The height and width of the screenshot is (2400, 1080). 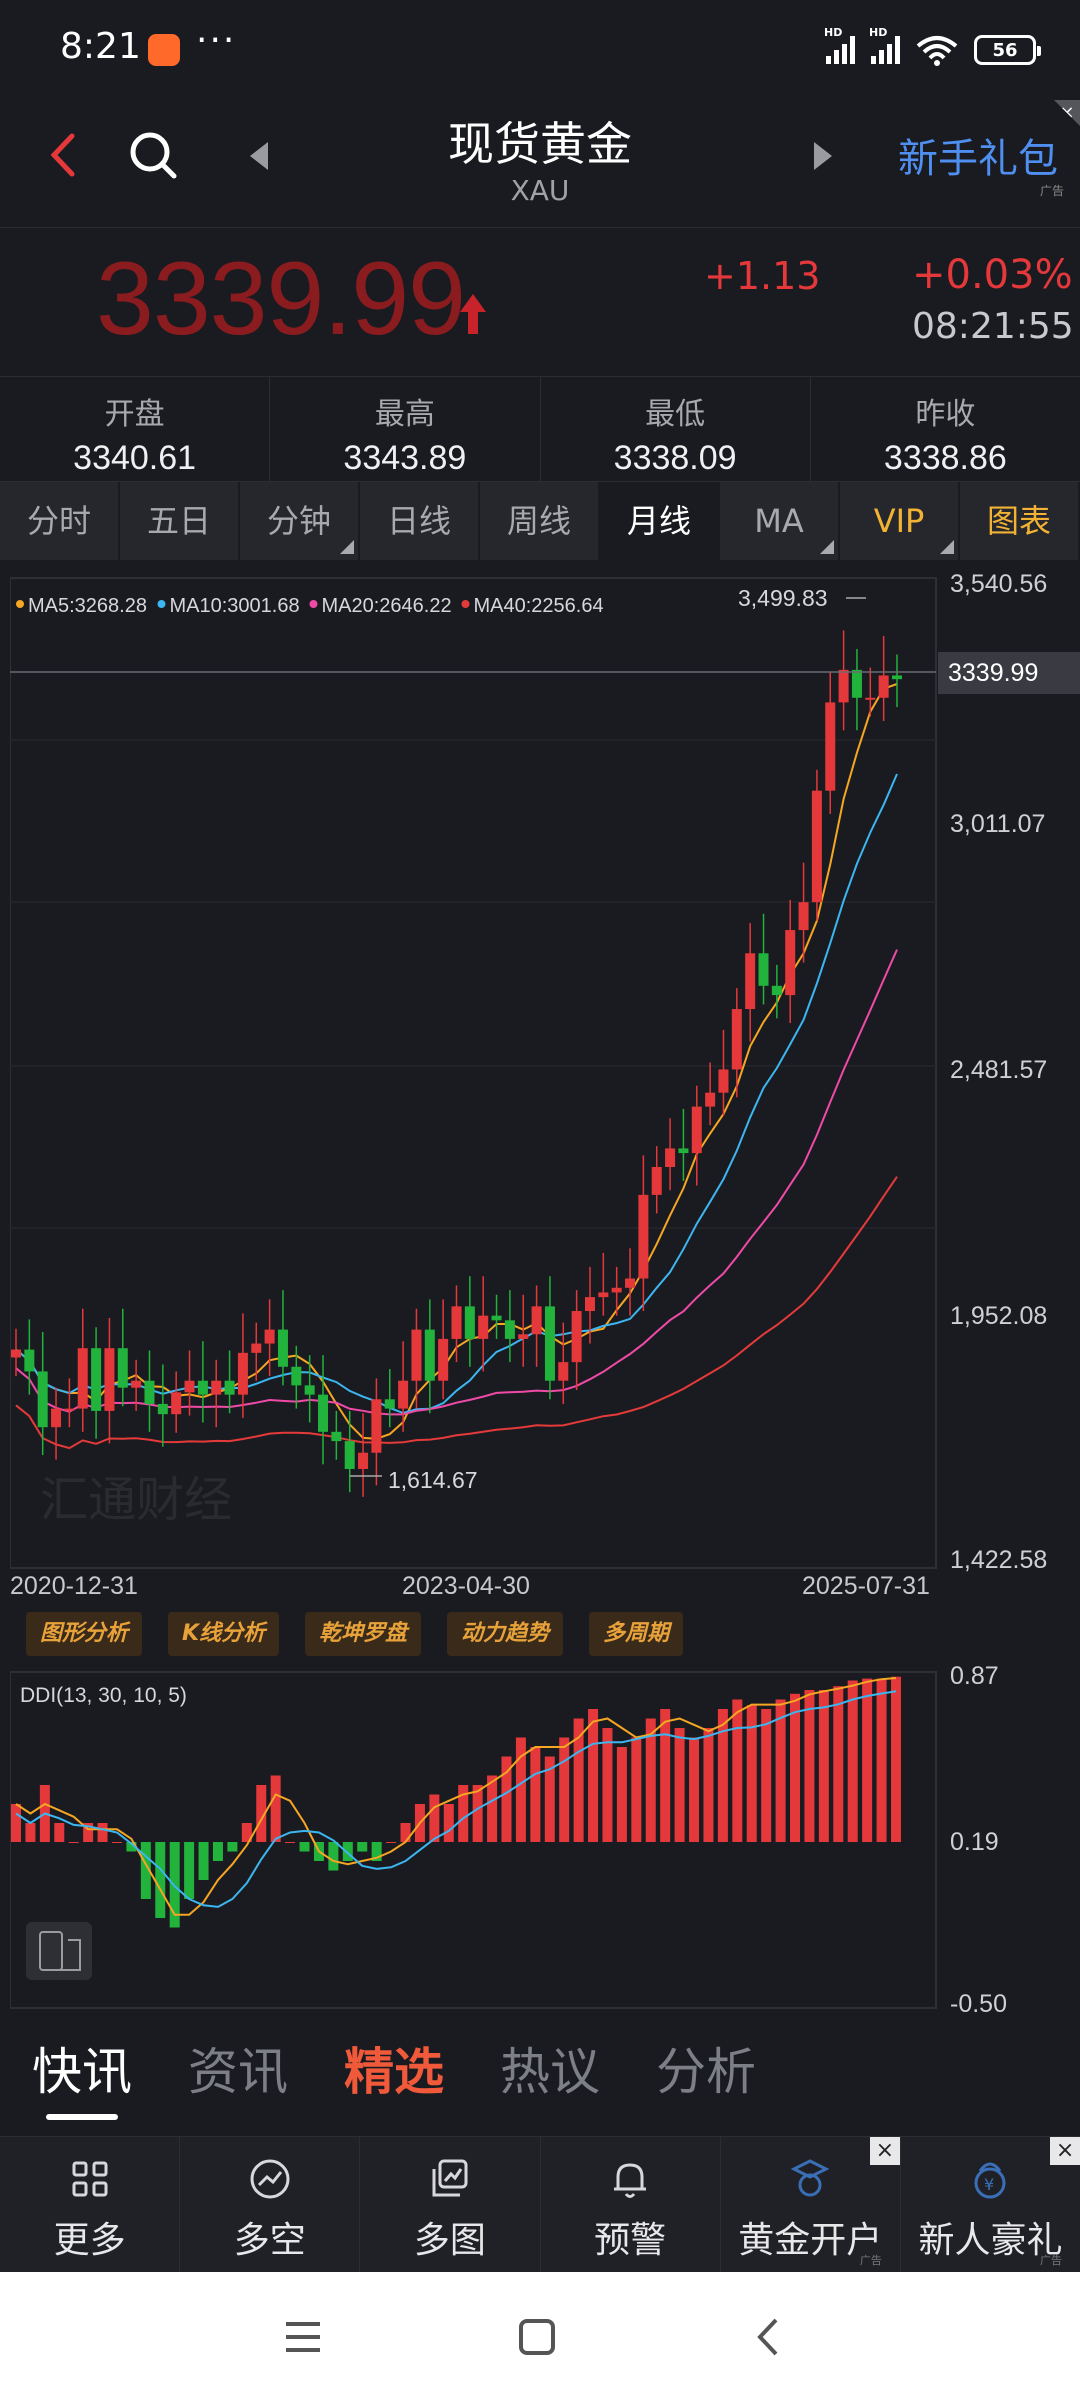 I want to click on tab-discussion: 热议, so click(x=550, y=2072).